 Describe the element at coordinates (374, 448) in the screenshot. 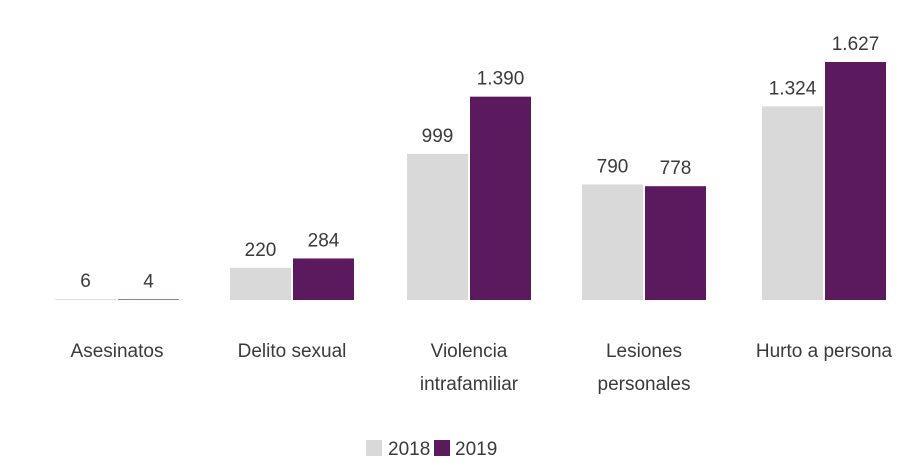

I see `legend-swatch-2018` at that location.